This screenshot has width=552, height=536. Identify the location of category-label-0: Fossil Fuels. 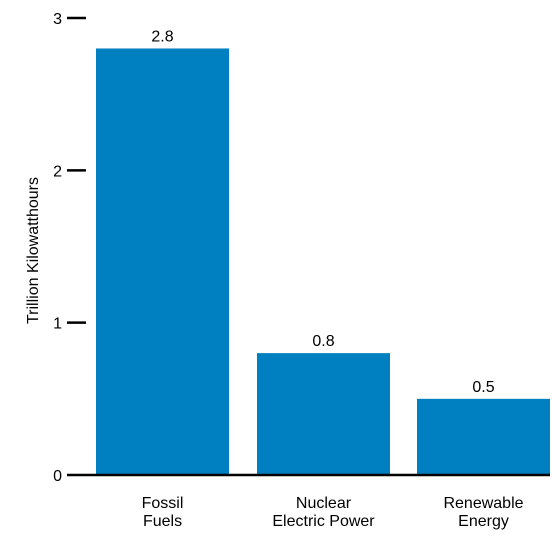
(163, 512).